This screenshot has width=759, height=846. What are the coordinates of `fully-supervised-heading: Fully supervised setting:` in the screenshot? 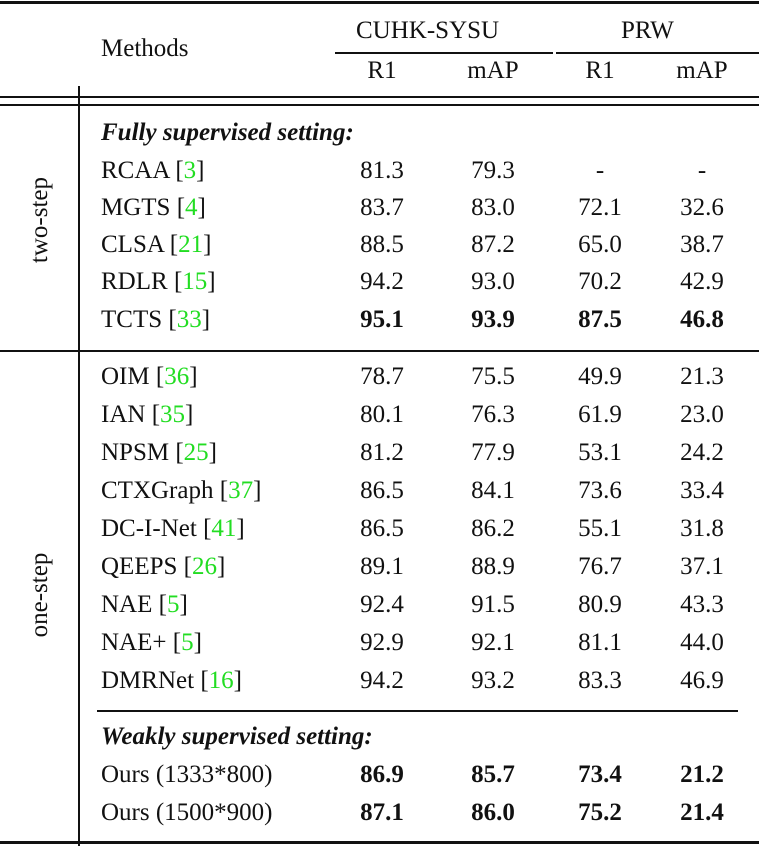 It's located at (227, 132).